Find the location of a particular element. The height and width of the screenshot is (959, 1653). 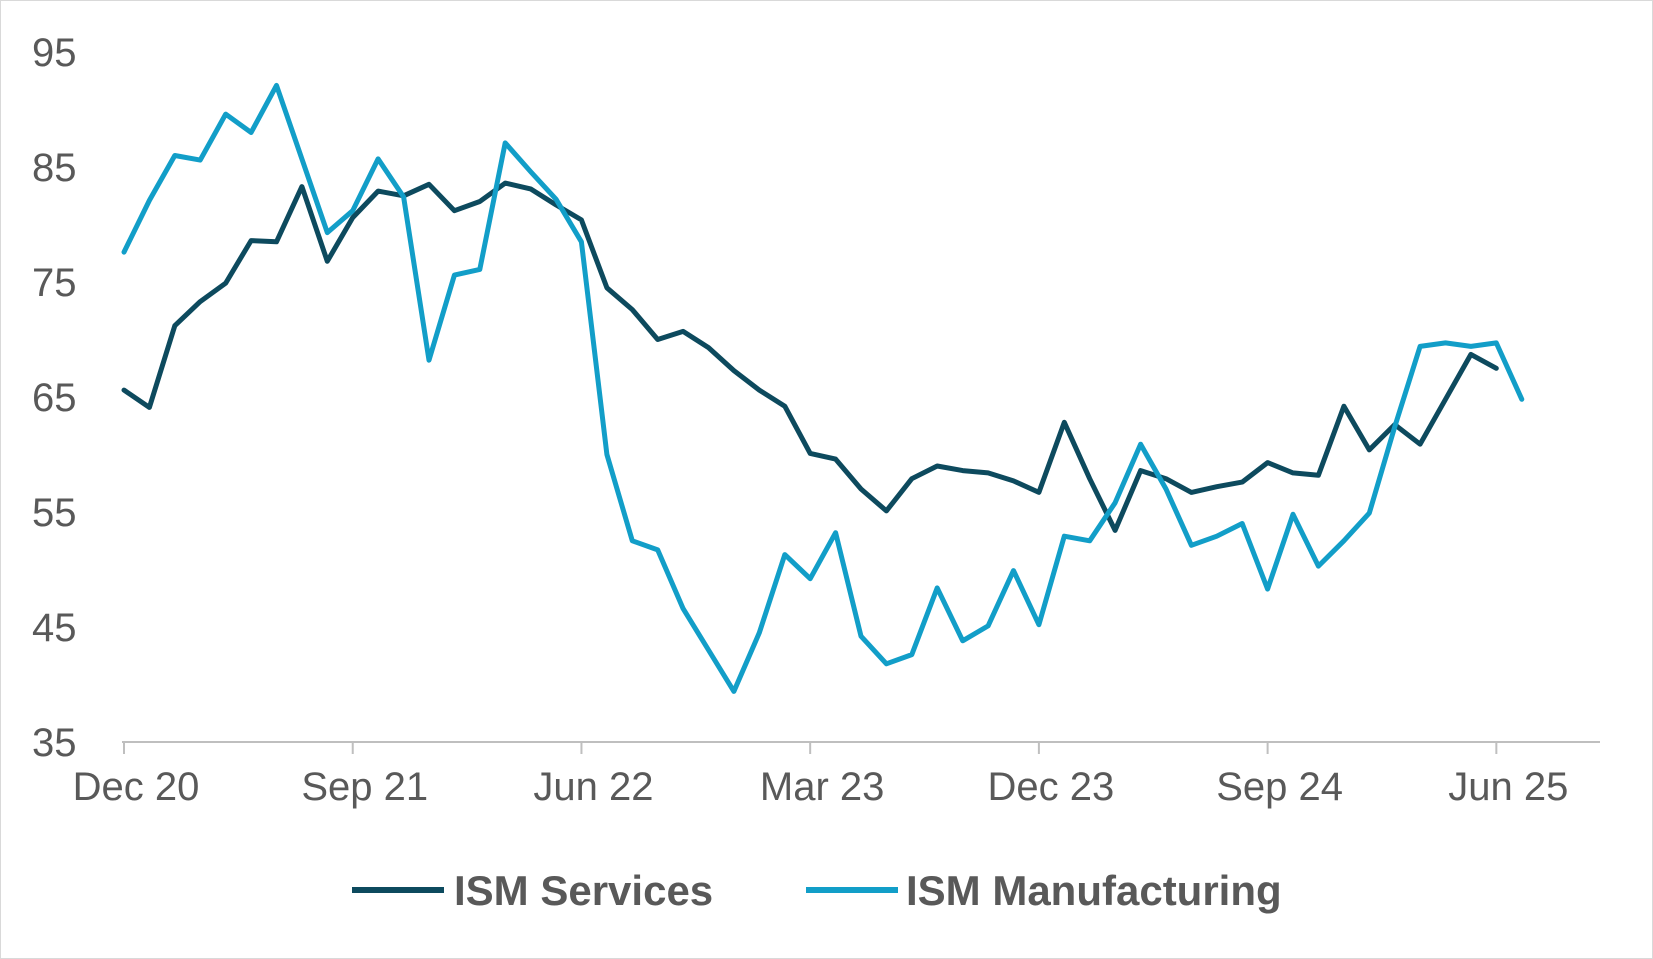

y-tick-label-85: 85 is located at coordinates (54, 168).